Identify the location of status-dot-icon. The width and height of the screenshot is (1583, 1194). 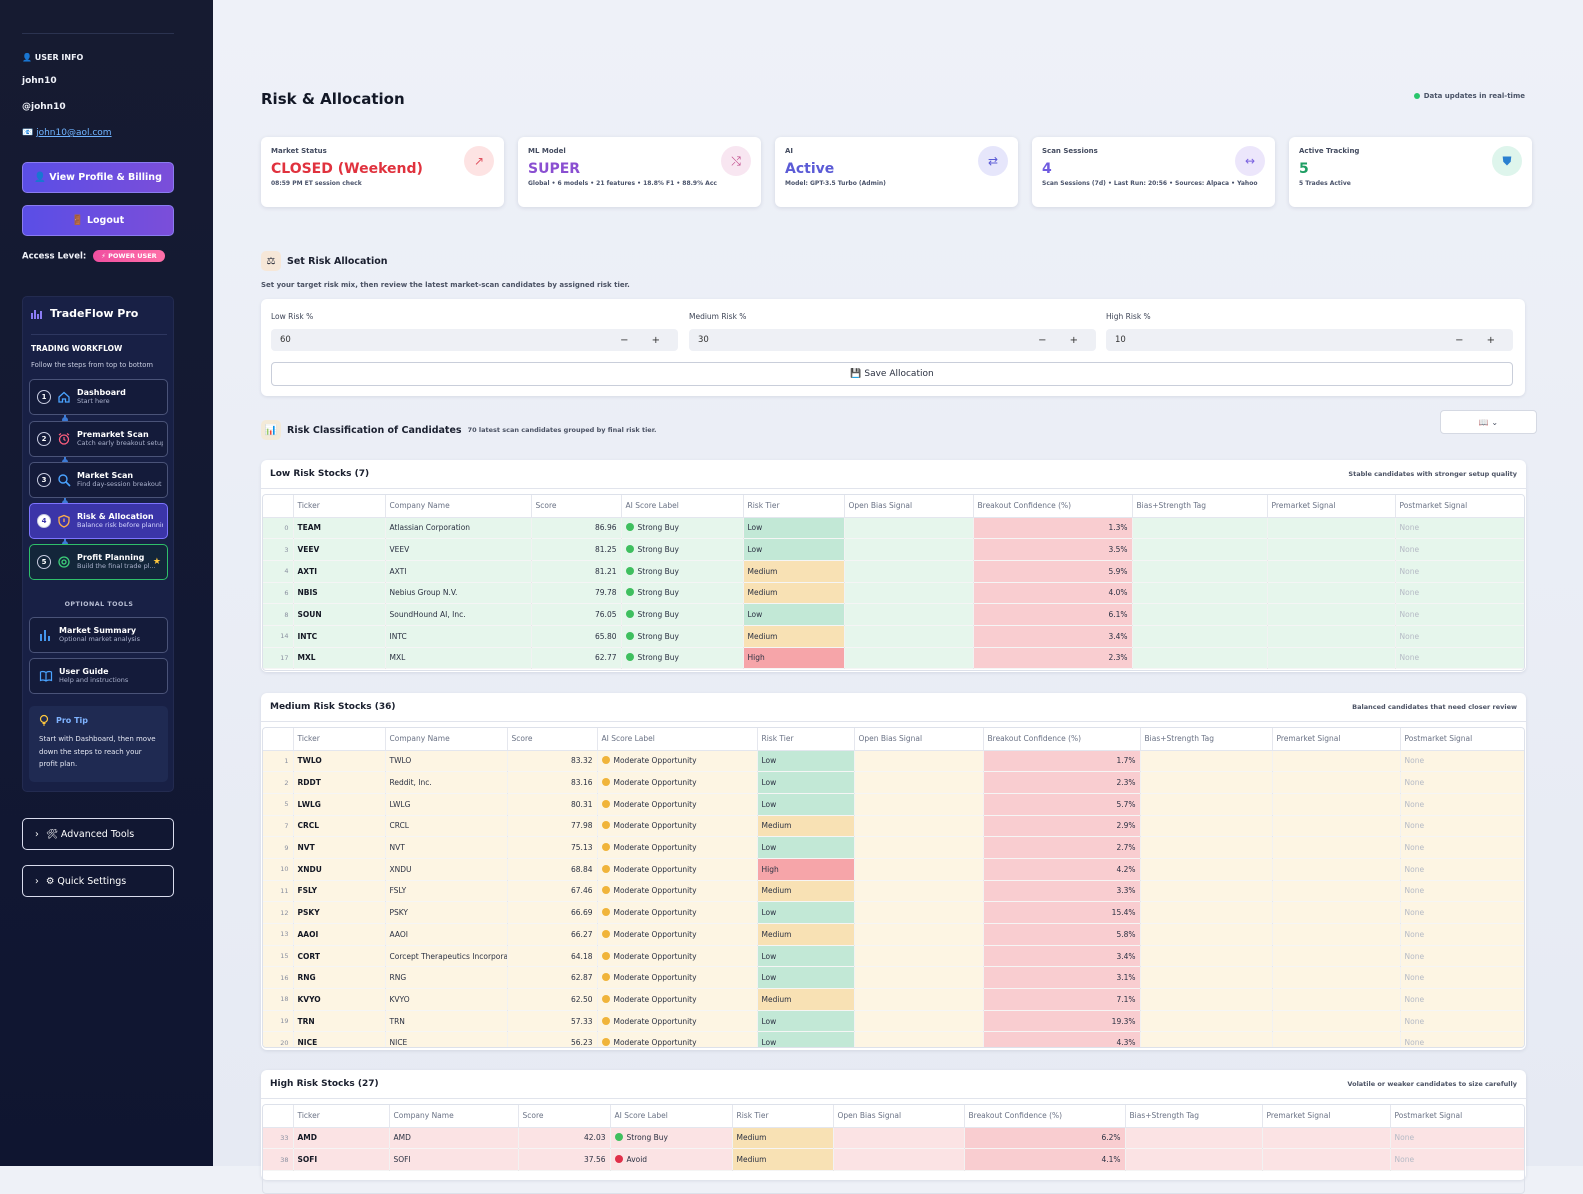
(605, 955).